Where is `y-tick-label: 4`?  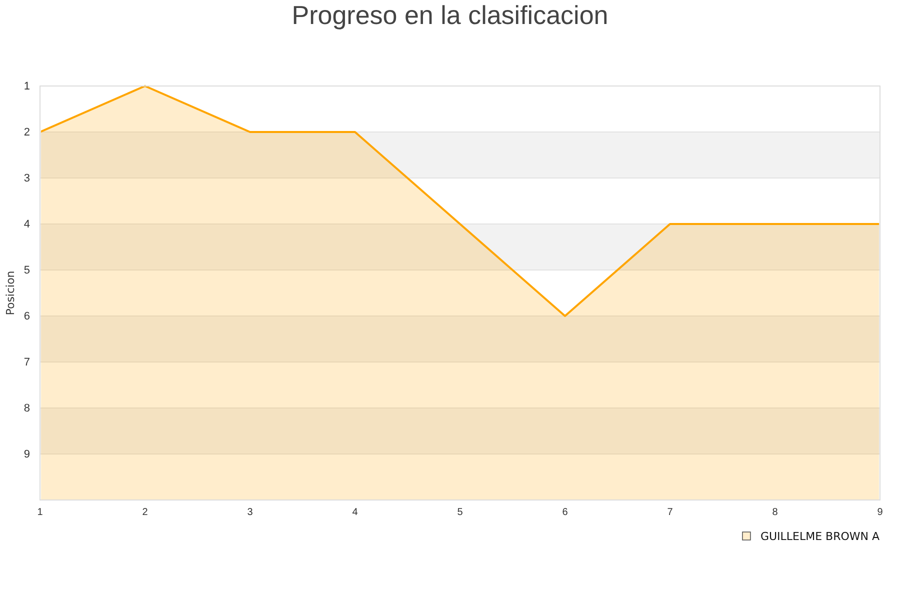 y-tick-label: 4 is located at coordinates (27, 224).